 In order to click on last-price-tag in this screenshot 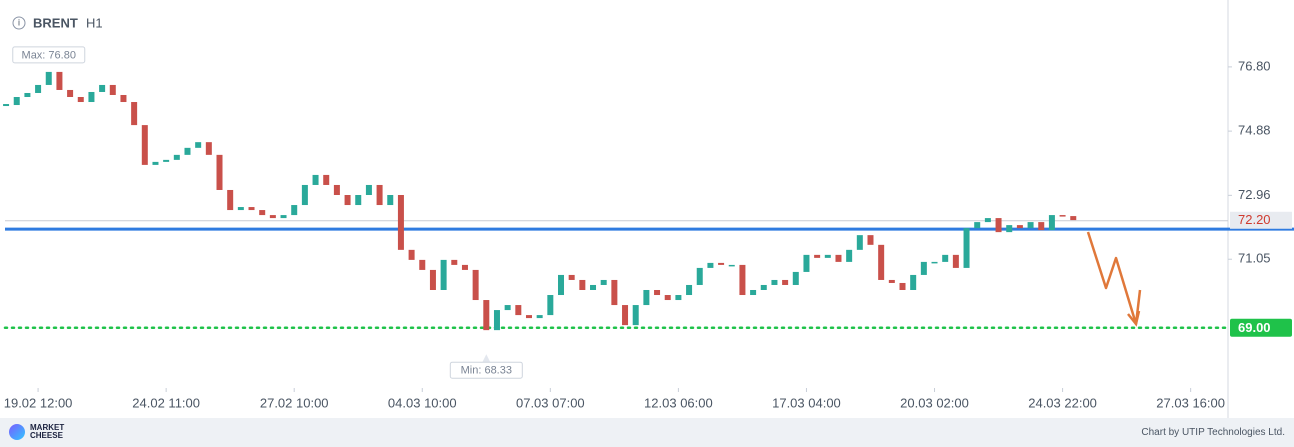, I will do `click(1261, 220)`.